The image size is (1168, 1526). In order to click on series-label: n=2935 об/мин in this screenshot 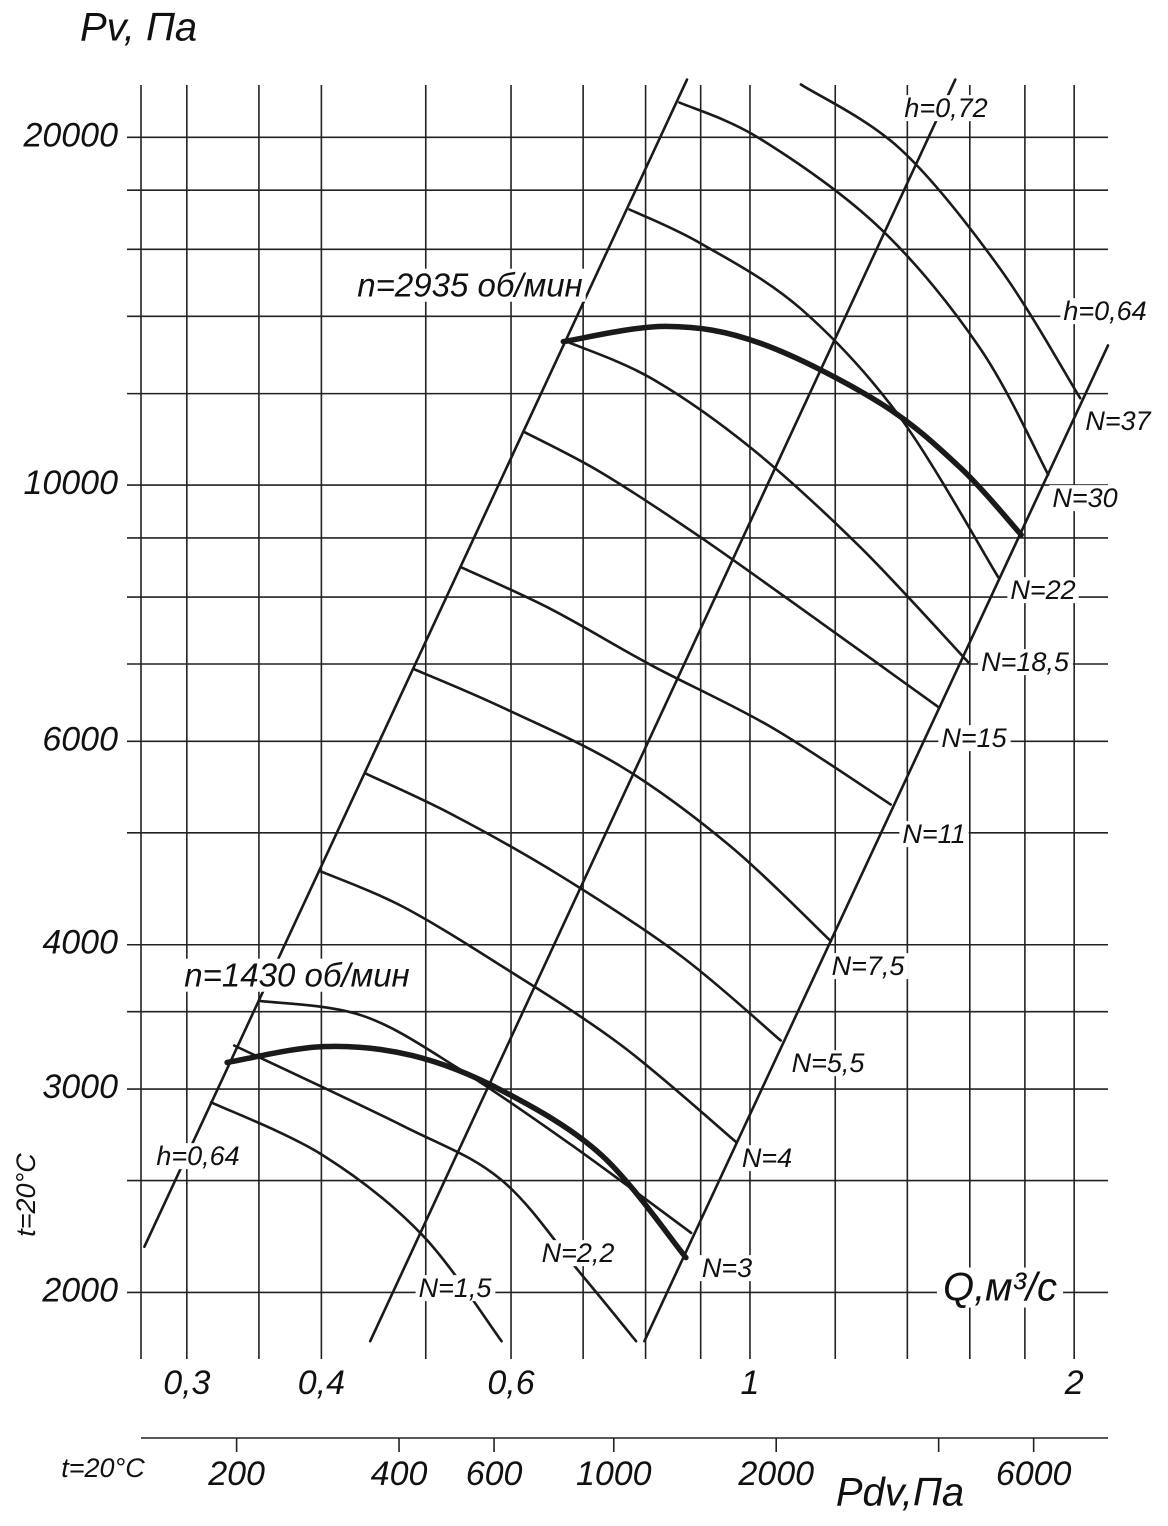, I will do `click(469, 285)`.